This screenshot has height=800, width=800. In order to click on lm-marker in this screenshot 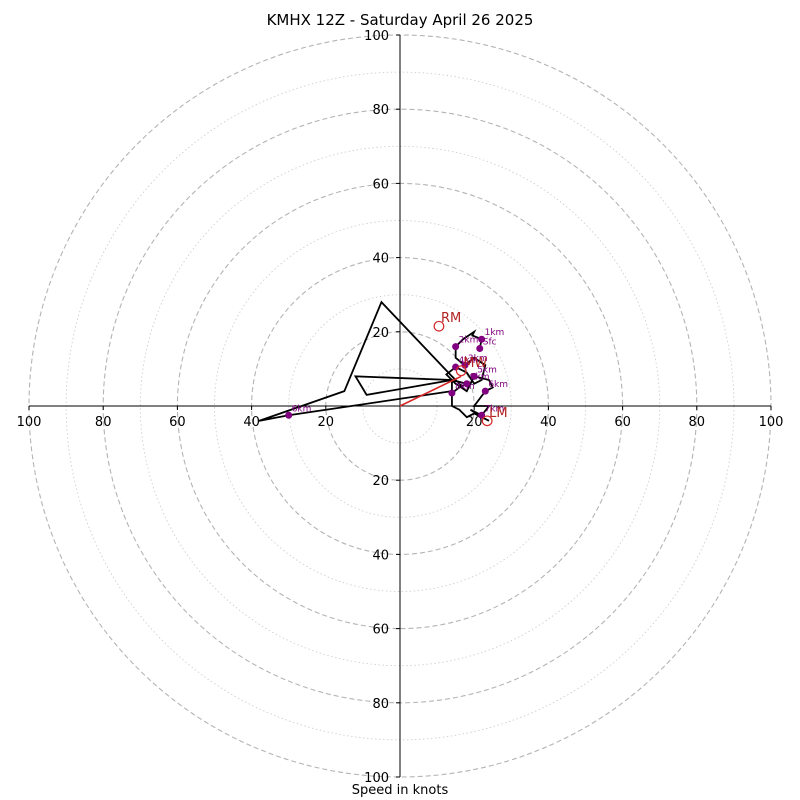, I will do `click(487, 421)`.